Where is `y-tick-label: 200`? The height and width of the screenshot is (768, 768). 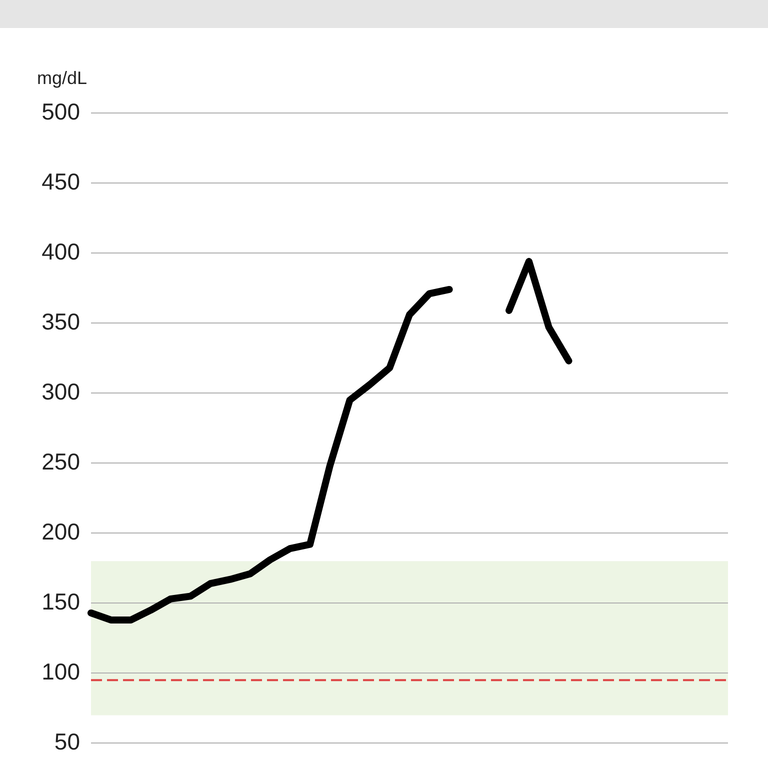
y-tick-label: 200 is located at coordinates (61, 531).